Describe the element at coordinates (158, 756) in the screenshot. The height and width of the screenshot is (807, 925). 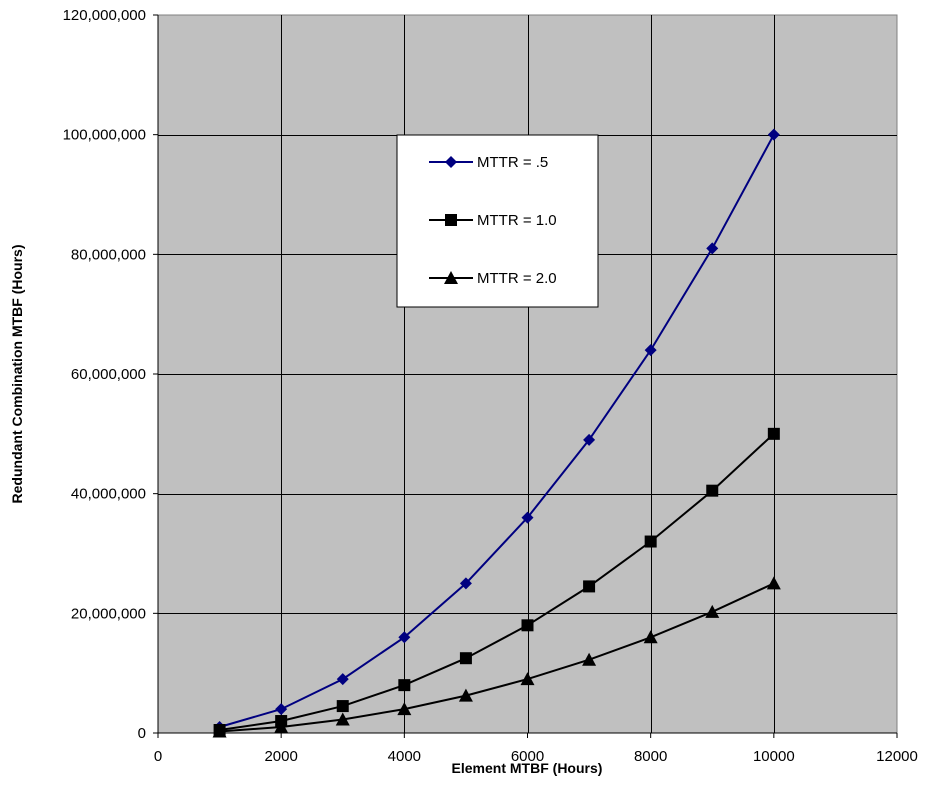
I see `x-tick-label: 0` at that location.